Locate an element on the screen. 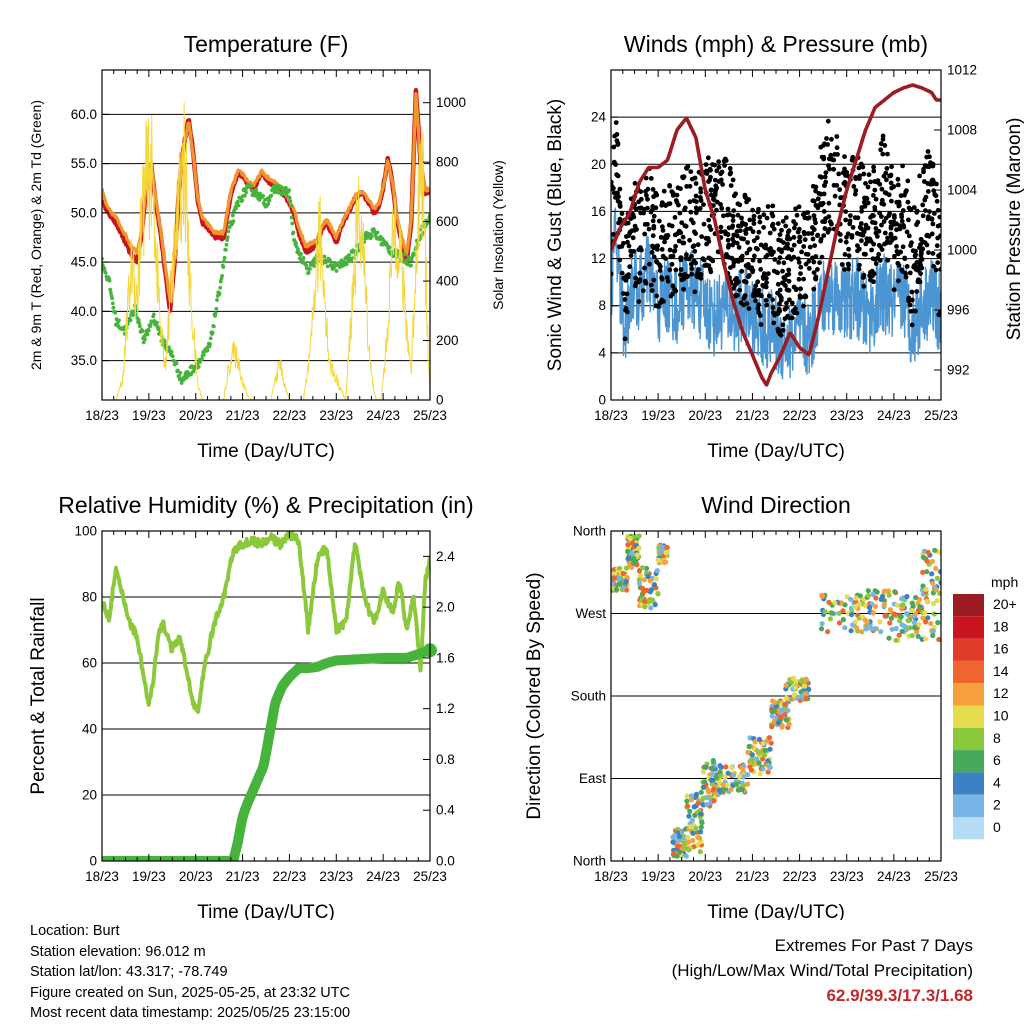 The width and height of the screenshot is (1024, 1024). x-tick-label: 22/23 is located at coordinates (800, 415).